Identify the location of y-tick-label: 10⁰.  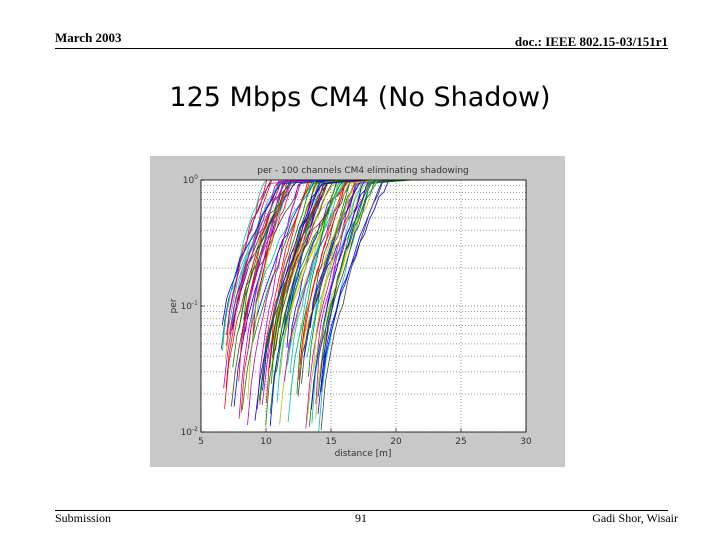
(190, 180).